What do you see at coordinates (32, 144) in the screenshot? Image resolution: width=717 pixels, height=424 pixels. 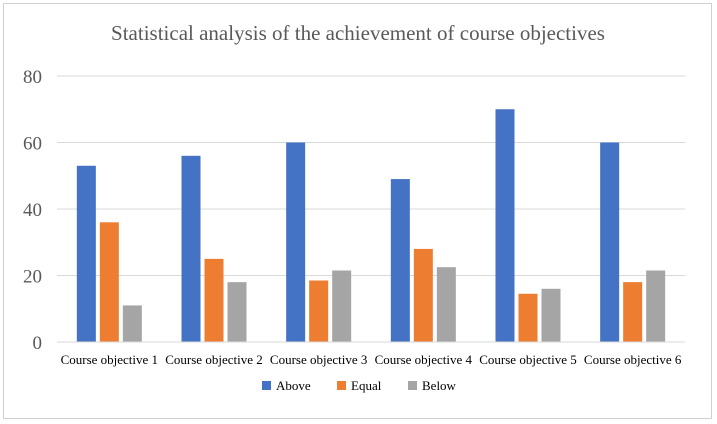 I see `y-tick-label: 60` at bounding box center [32, 144].